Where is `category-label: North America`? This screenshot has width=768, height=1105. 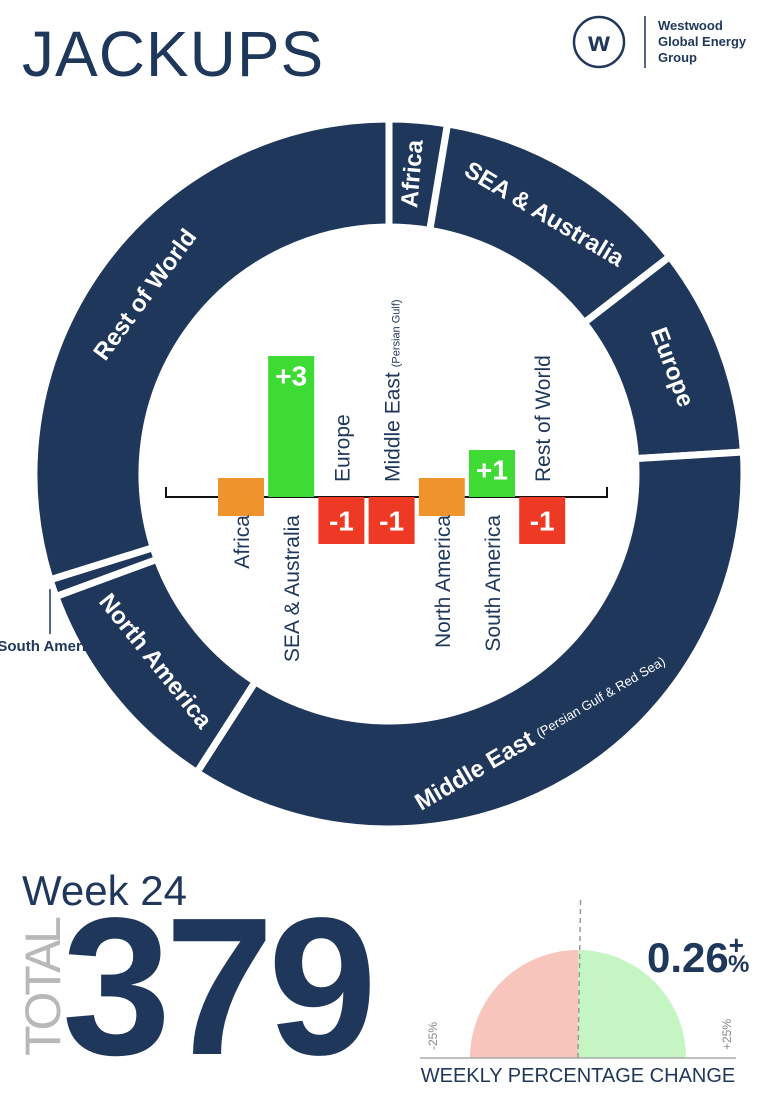
category-label: North America is located at coordinates (443, 581).